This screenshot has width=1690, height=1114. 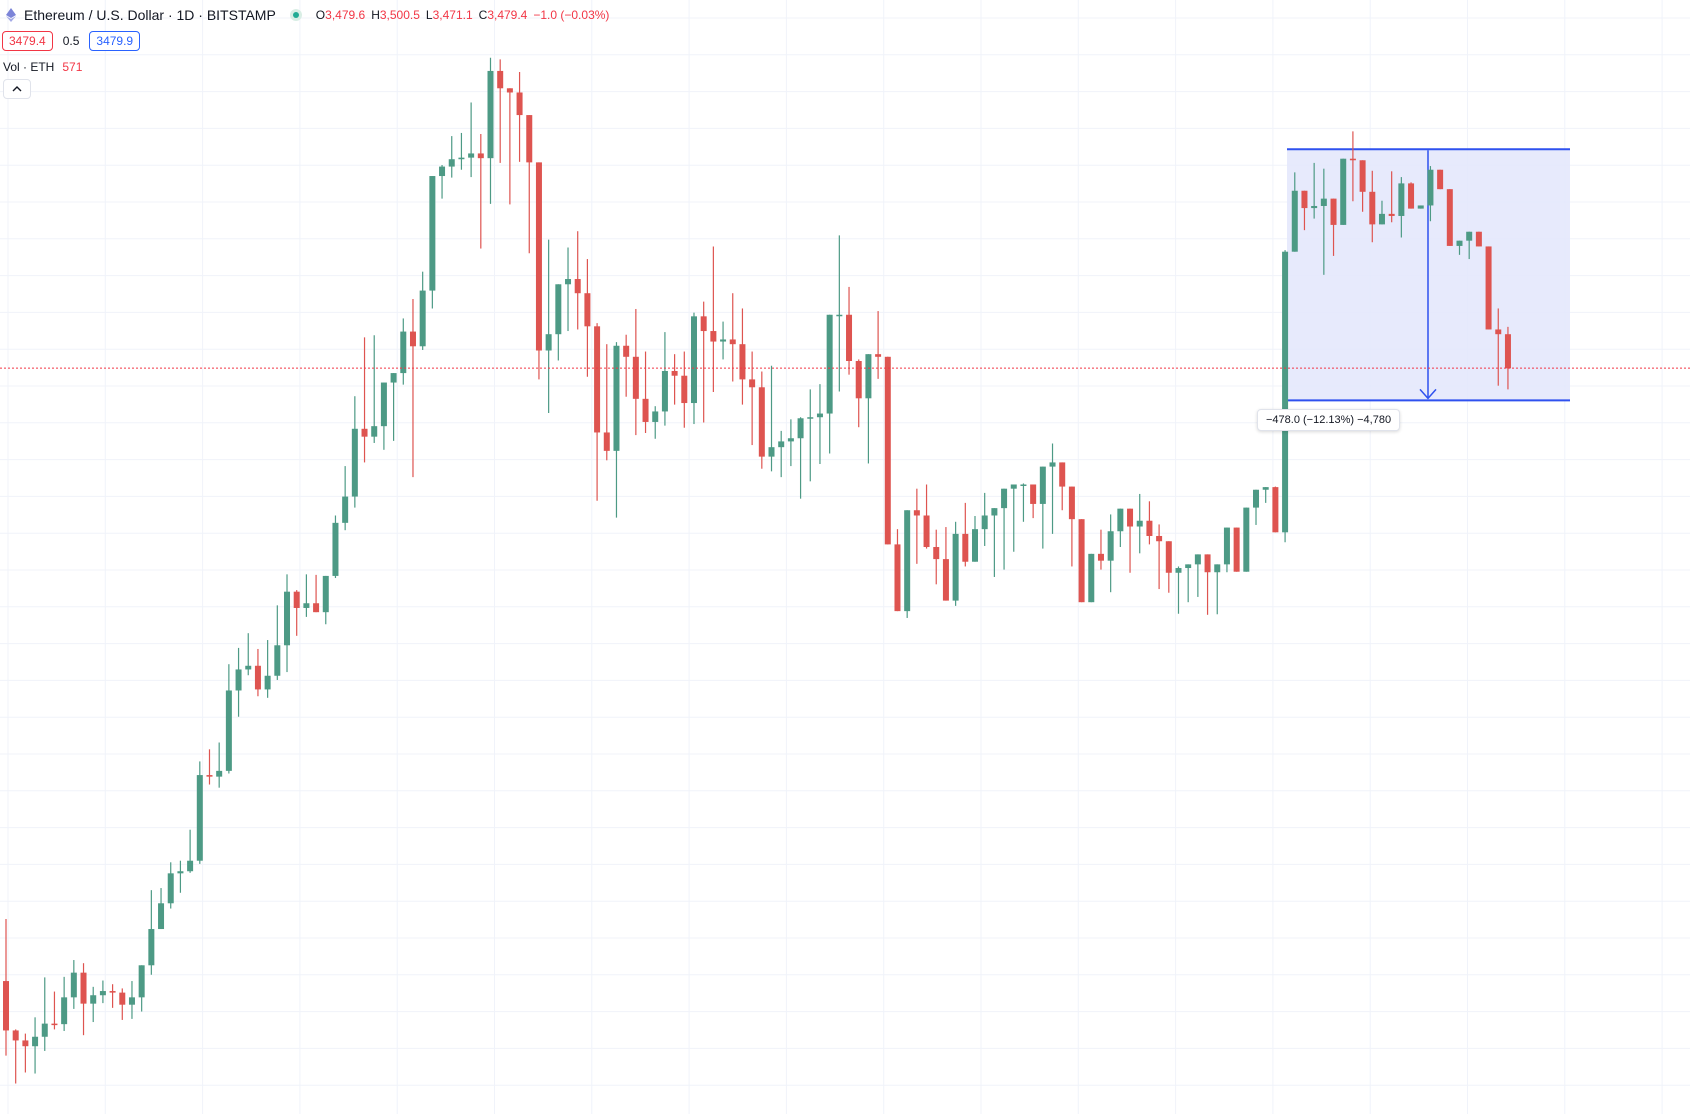 I want to click on collapse-legend-button, so click(x=17, y=89).